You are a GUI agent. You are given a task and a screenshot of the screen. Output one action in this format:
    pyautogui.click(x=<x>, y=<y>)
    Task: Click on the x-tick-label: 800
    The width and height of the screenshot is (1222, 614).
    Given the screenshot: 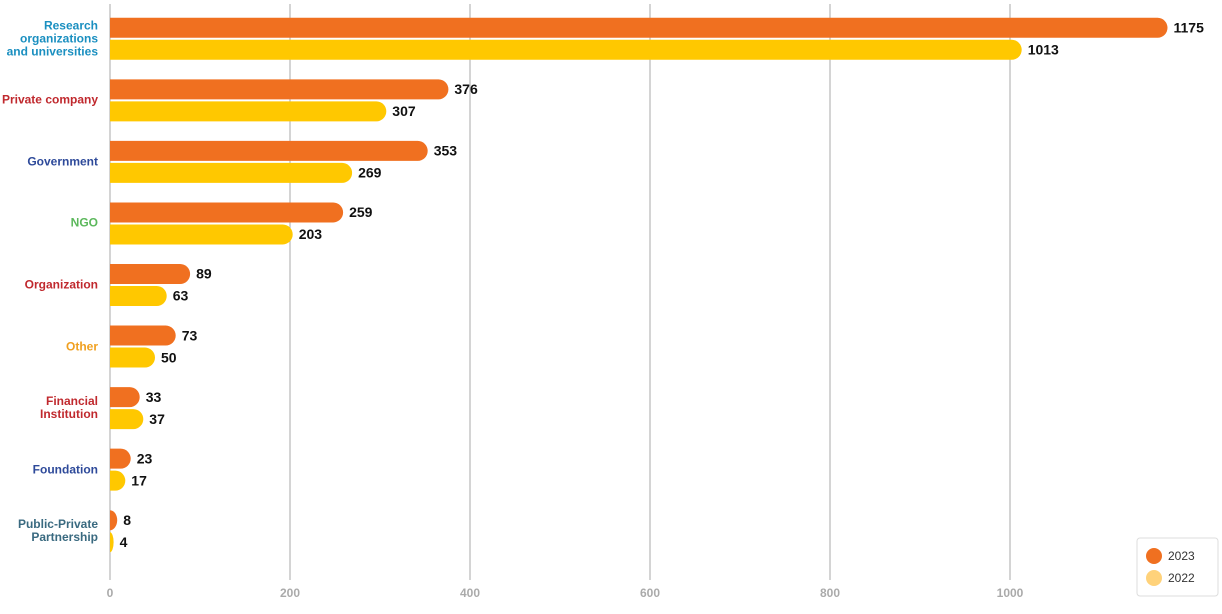 What is the action you would take?
    pyautogui.click(x=830, y=593)
    